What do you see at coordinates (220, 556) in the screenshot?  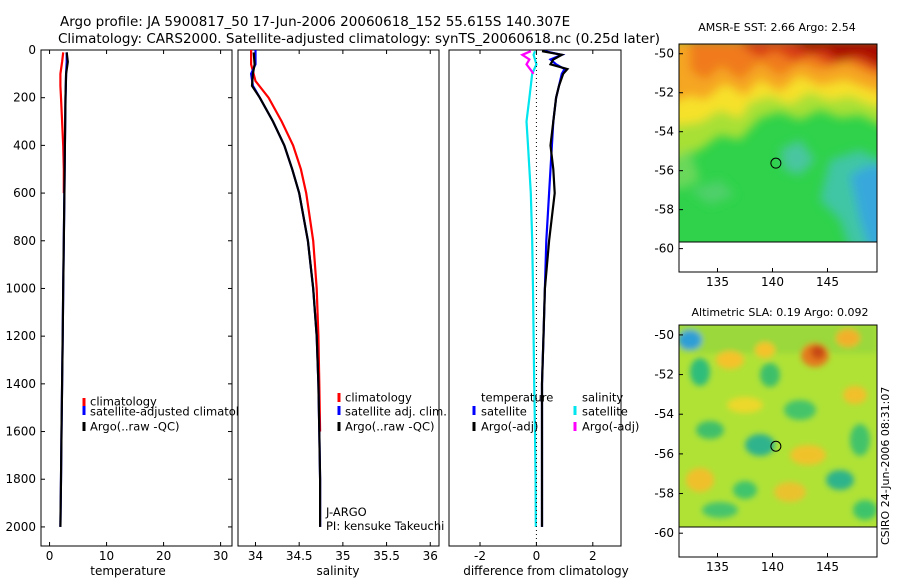 I see `x-tick-label: 30` at bounding box center [220, 556].